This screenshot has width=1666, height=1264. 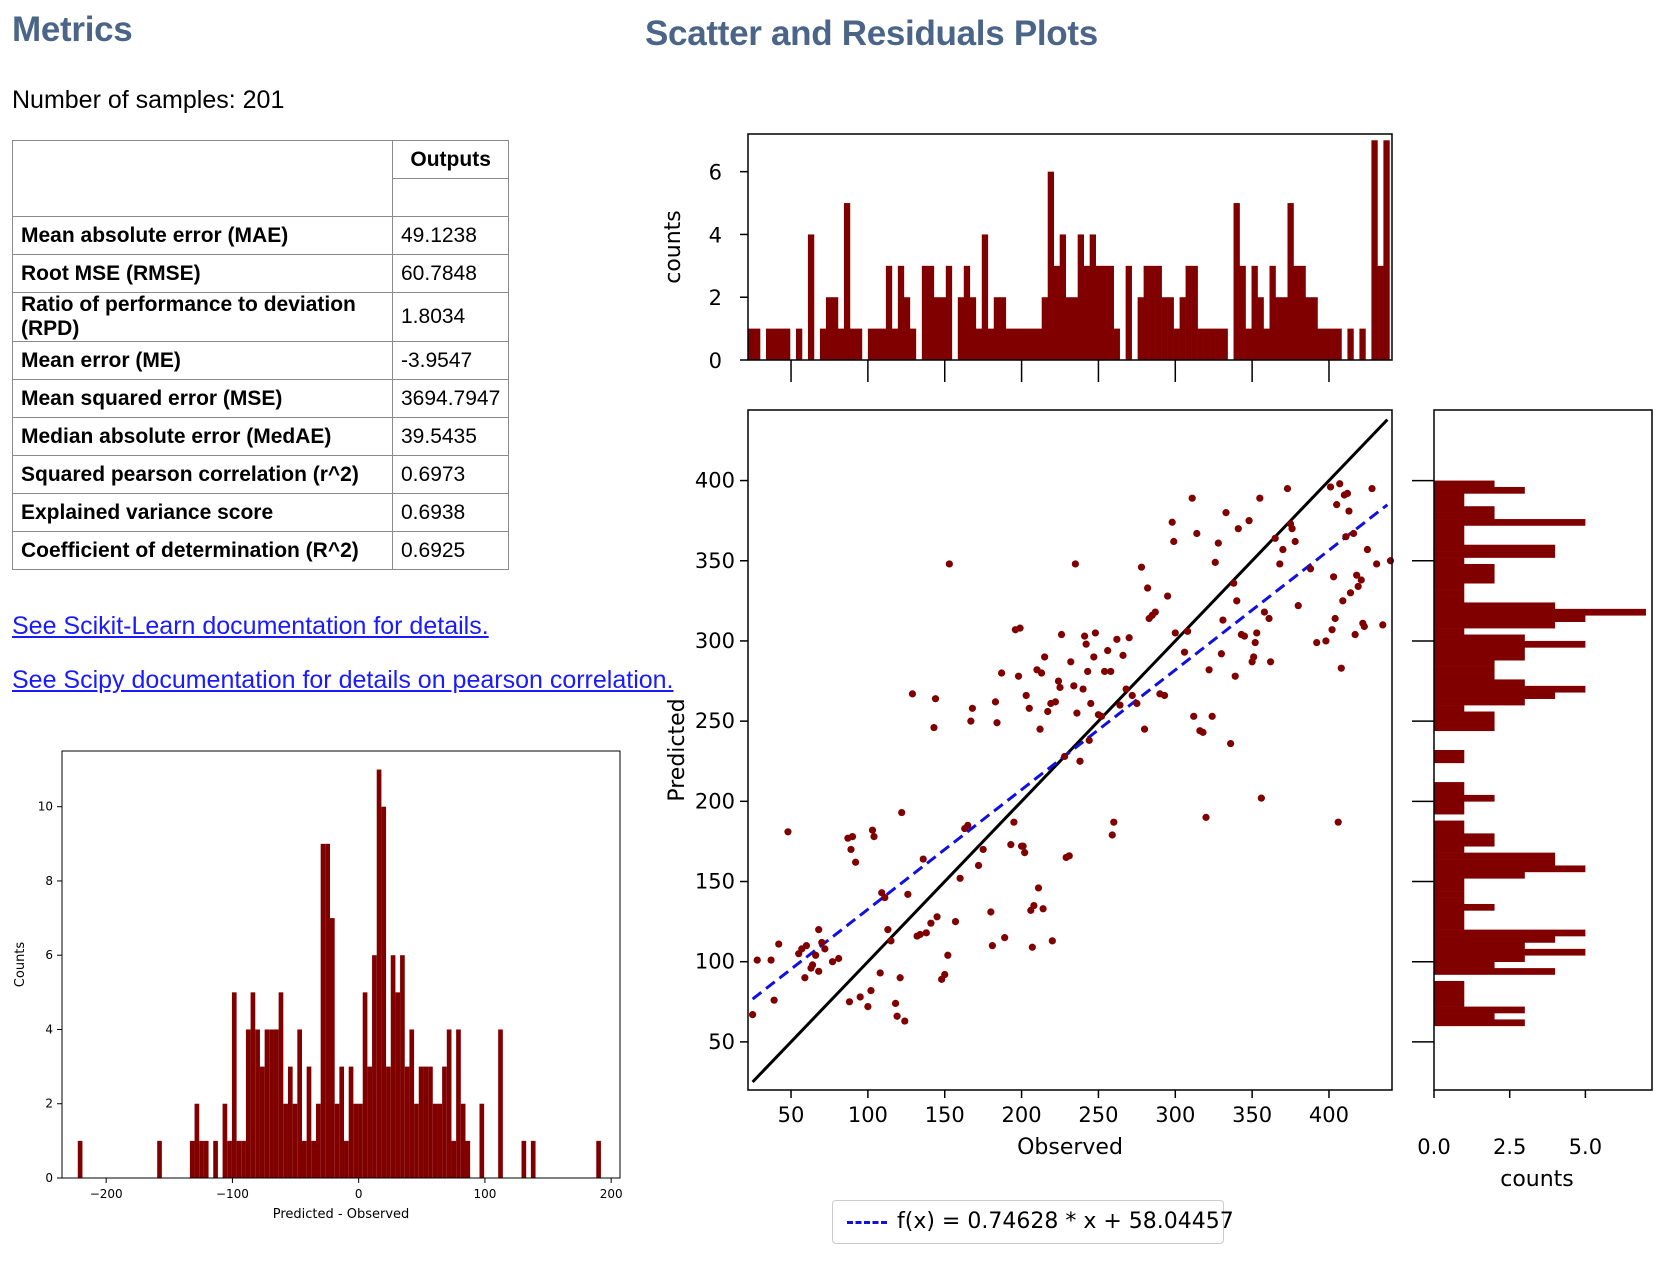 What do you see at coordinates (202, 550) in the screenshot?
I see `metric-name: Coefficient of determination (R^2)` at bounding box center [202, 550].